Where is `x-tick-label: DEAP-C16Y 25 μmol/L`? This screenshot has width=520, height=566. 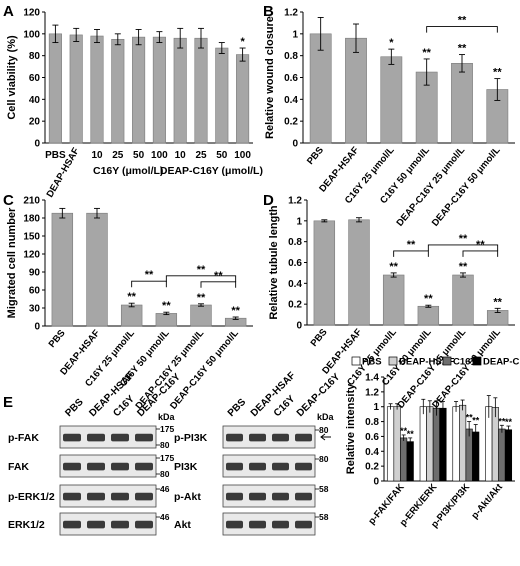
x-tick-label: DEAP-C16Y 25 μmol/L is located at coordinates (432, 369).